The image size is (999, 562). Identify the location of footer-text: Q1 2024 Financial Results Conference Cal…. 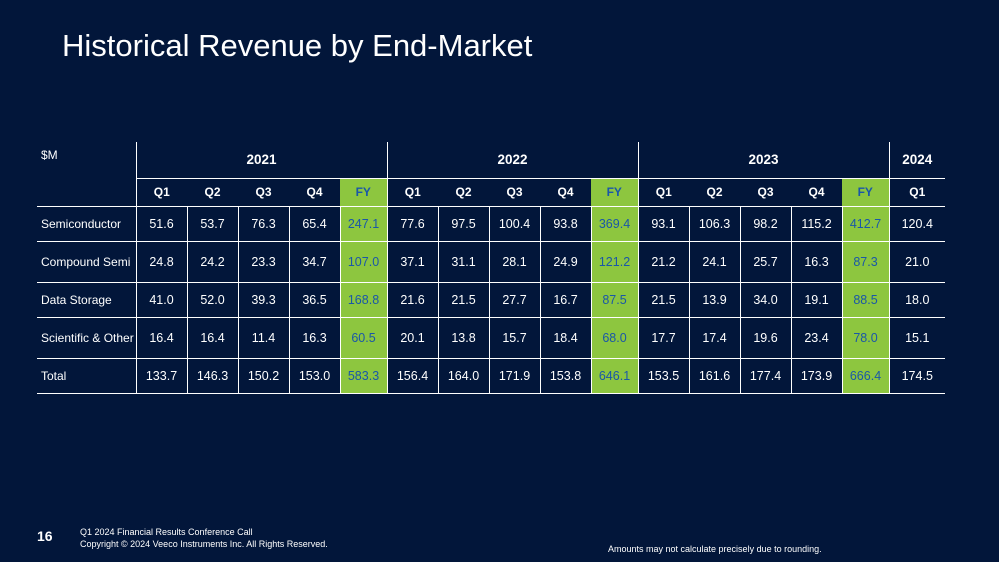
(204, 538).